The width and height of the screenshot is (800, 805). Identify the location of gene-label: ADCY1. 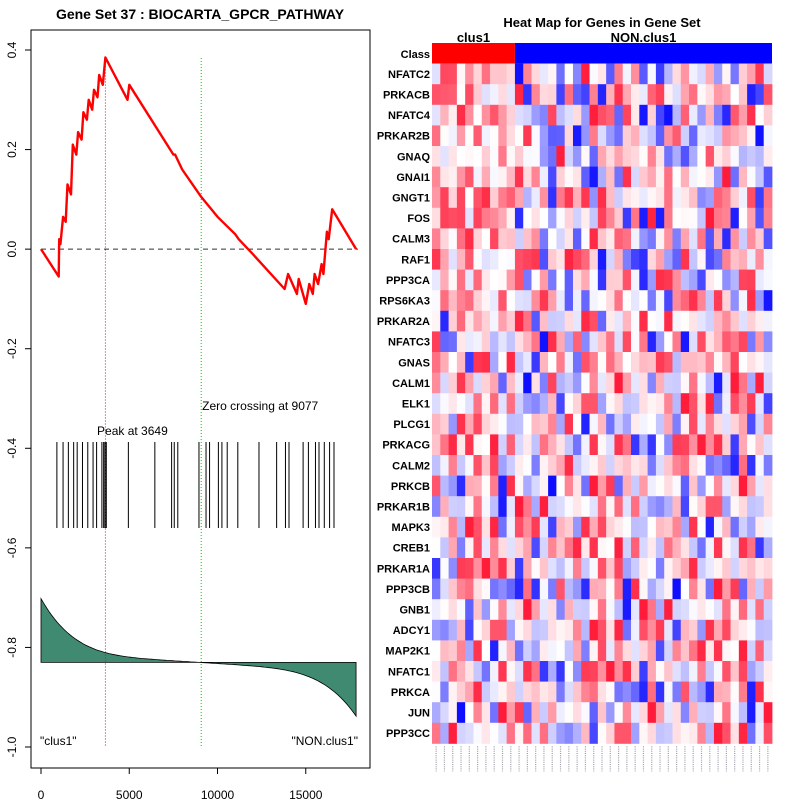
(411, 631).